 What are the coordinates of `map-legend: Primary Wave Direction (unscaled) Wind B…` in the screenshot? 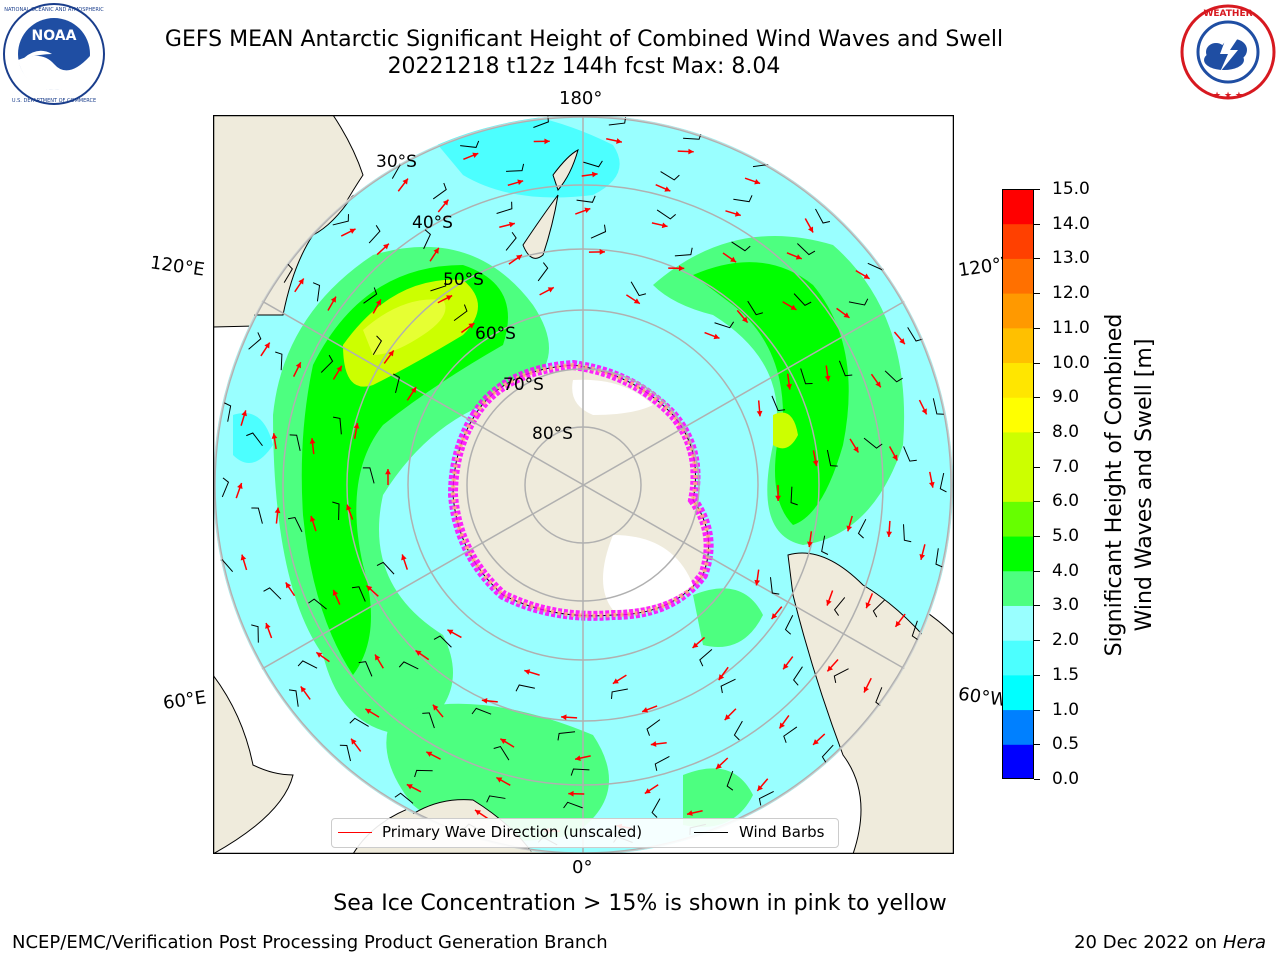 It's located at (585, 833).